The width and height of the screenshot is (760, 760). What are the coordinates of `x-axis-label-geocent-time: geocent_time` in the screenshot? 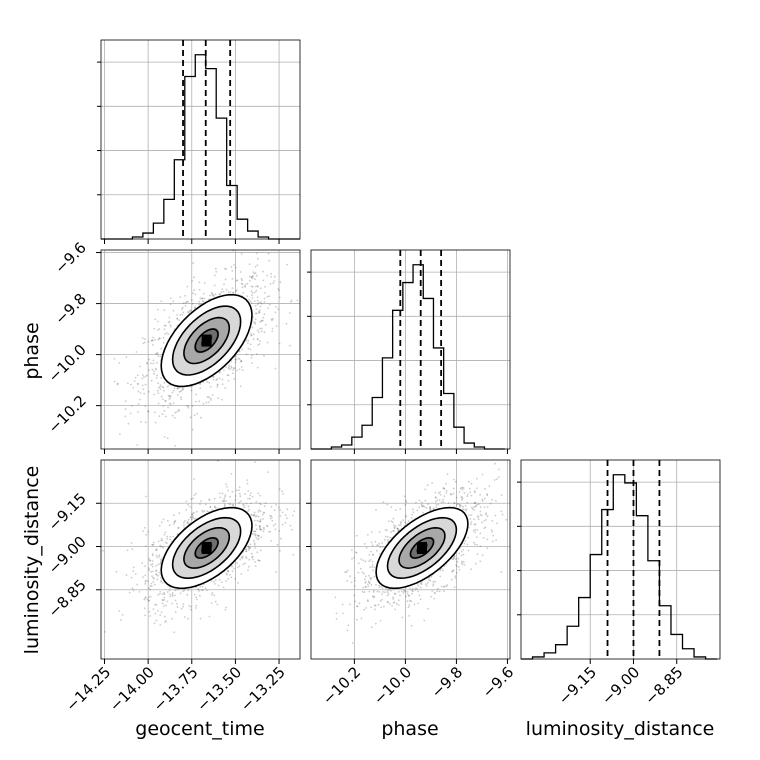 It's located at (199, 729).